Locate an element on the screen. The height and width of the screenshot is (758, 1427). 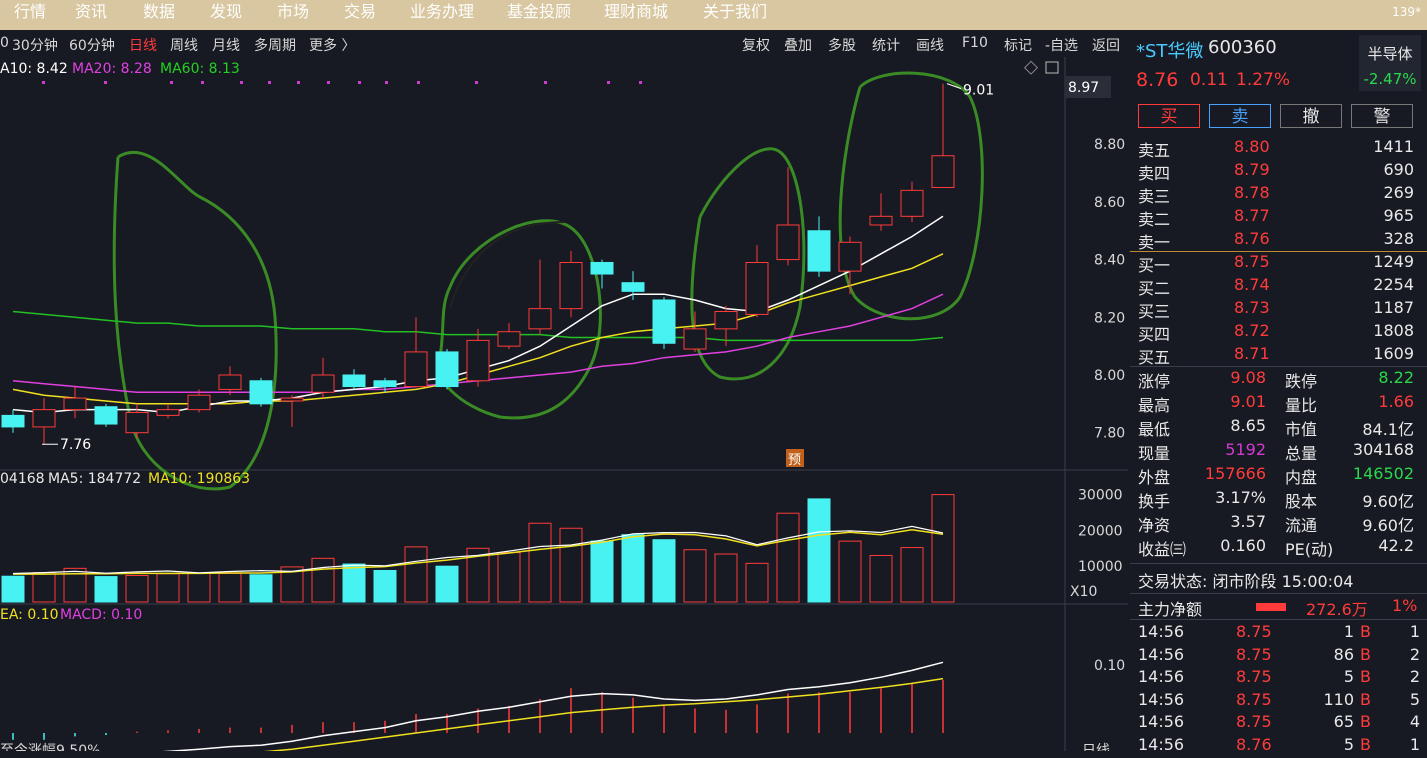
period-tab-0: 0 is located at coordinates (4, 43).